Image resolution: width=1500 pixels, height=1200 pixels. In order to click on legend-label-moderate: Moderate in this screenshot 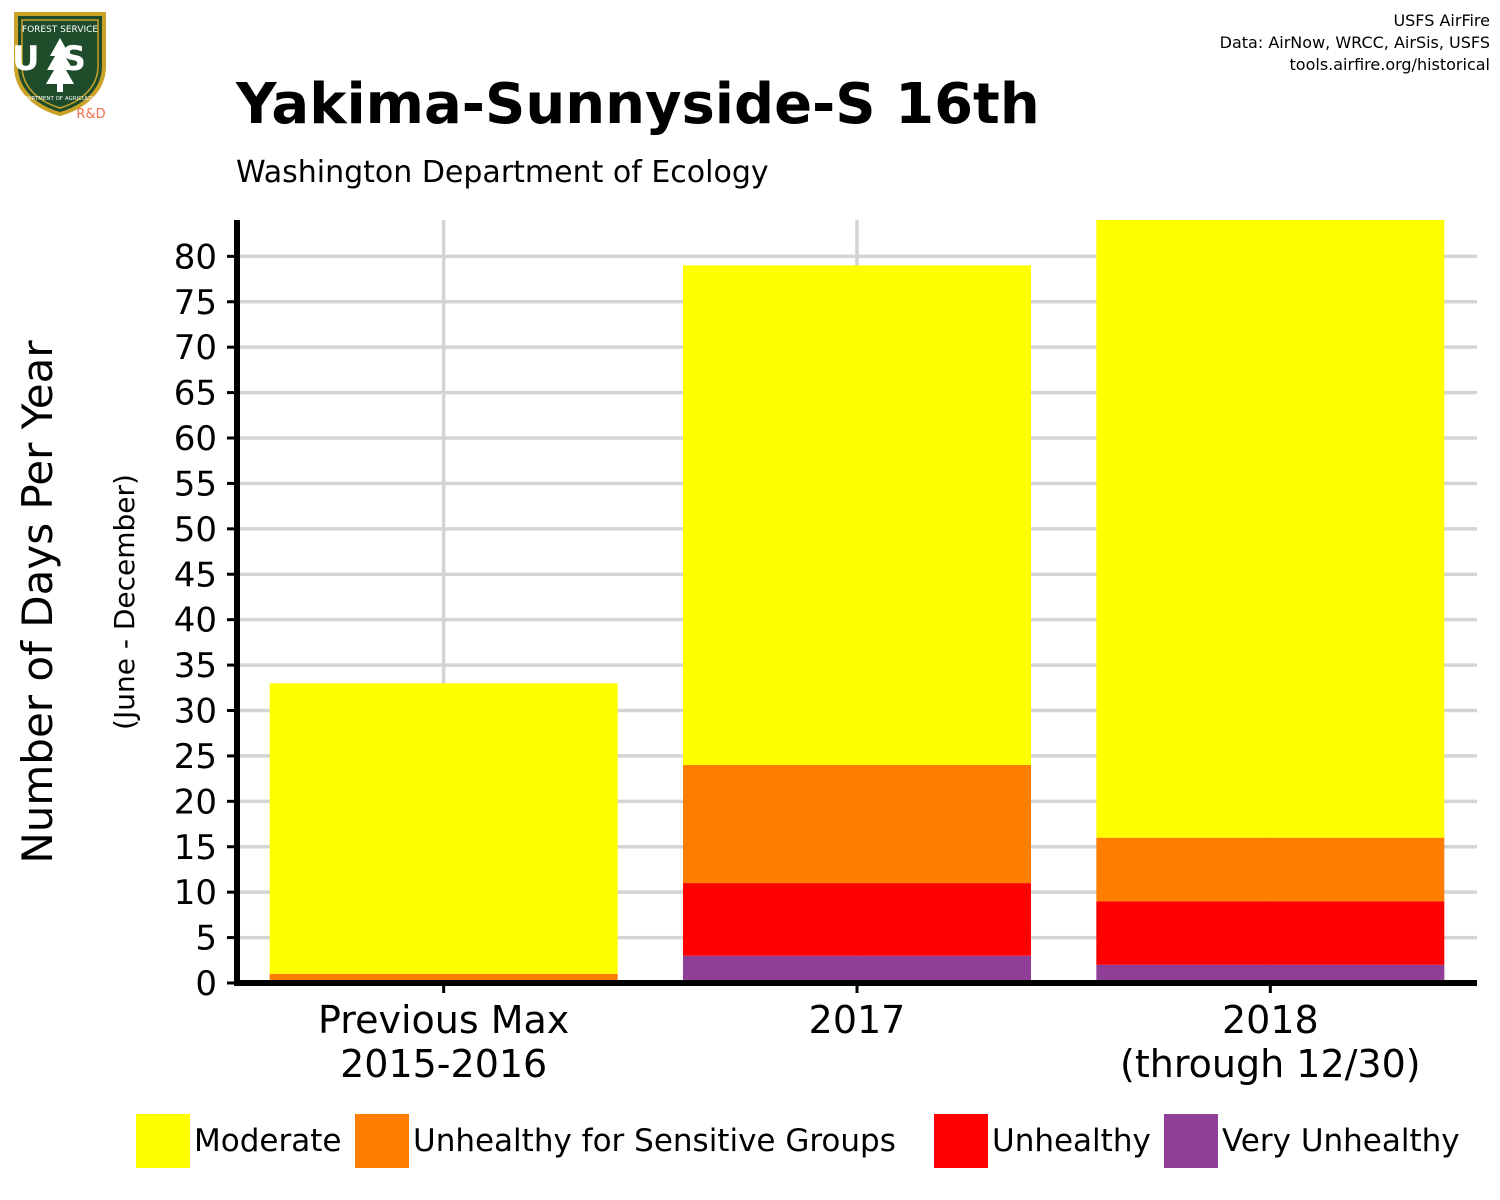, I will do `click(268, 1141)`.